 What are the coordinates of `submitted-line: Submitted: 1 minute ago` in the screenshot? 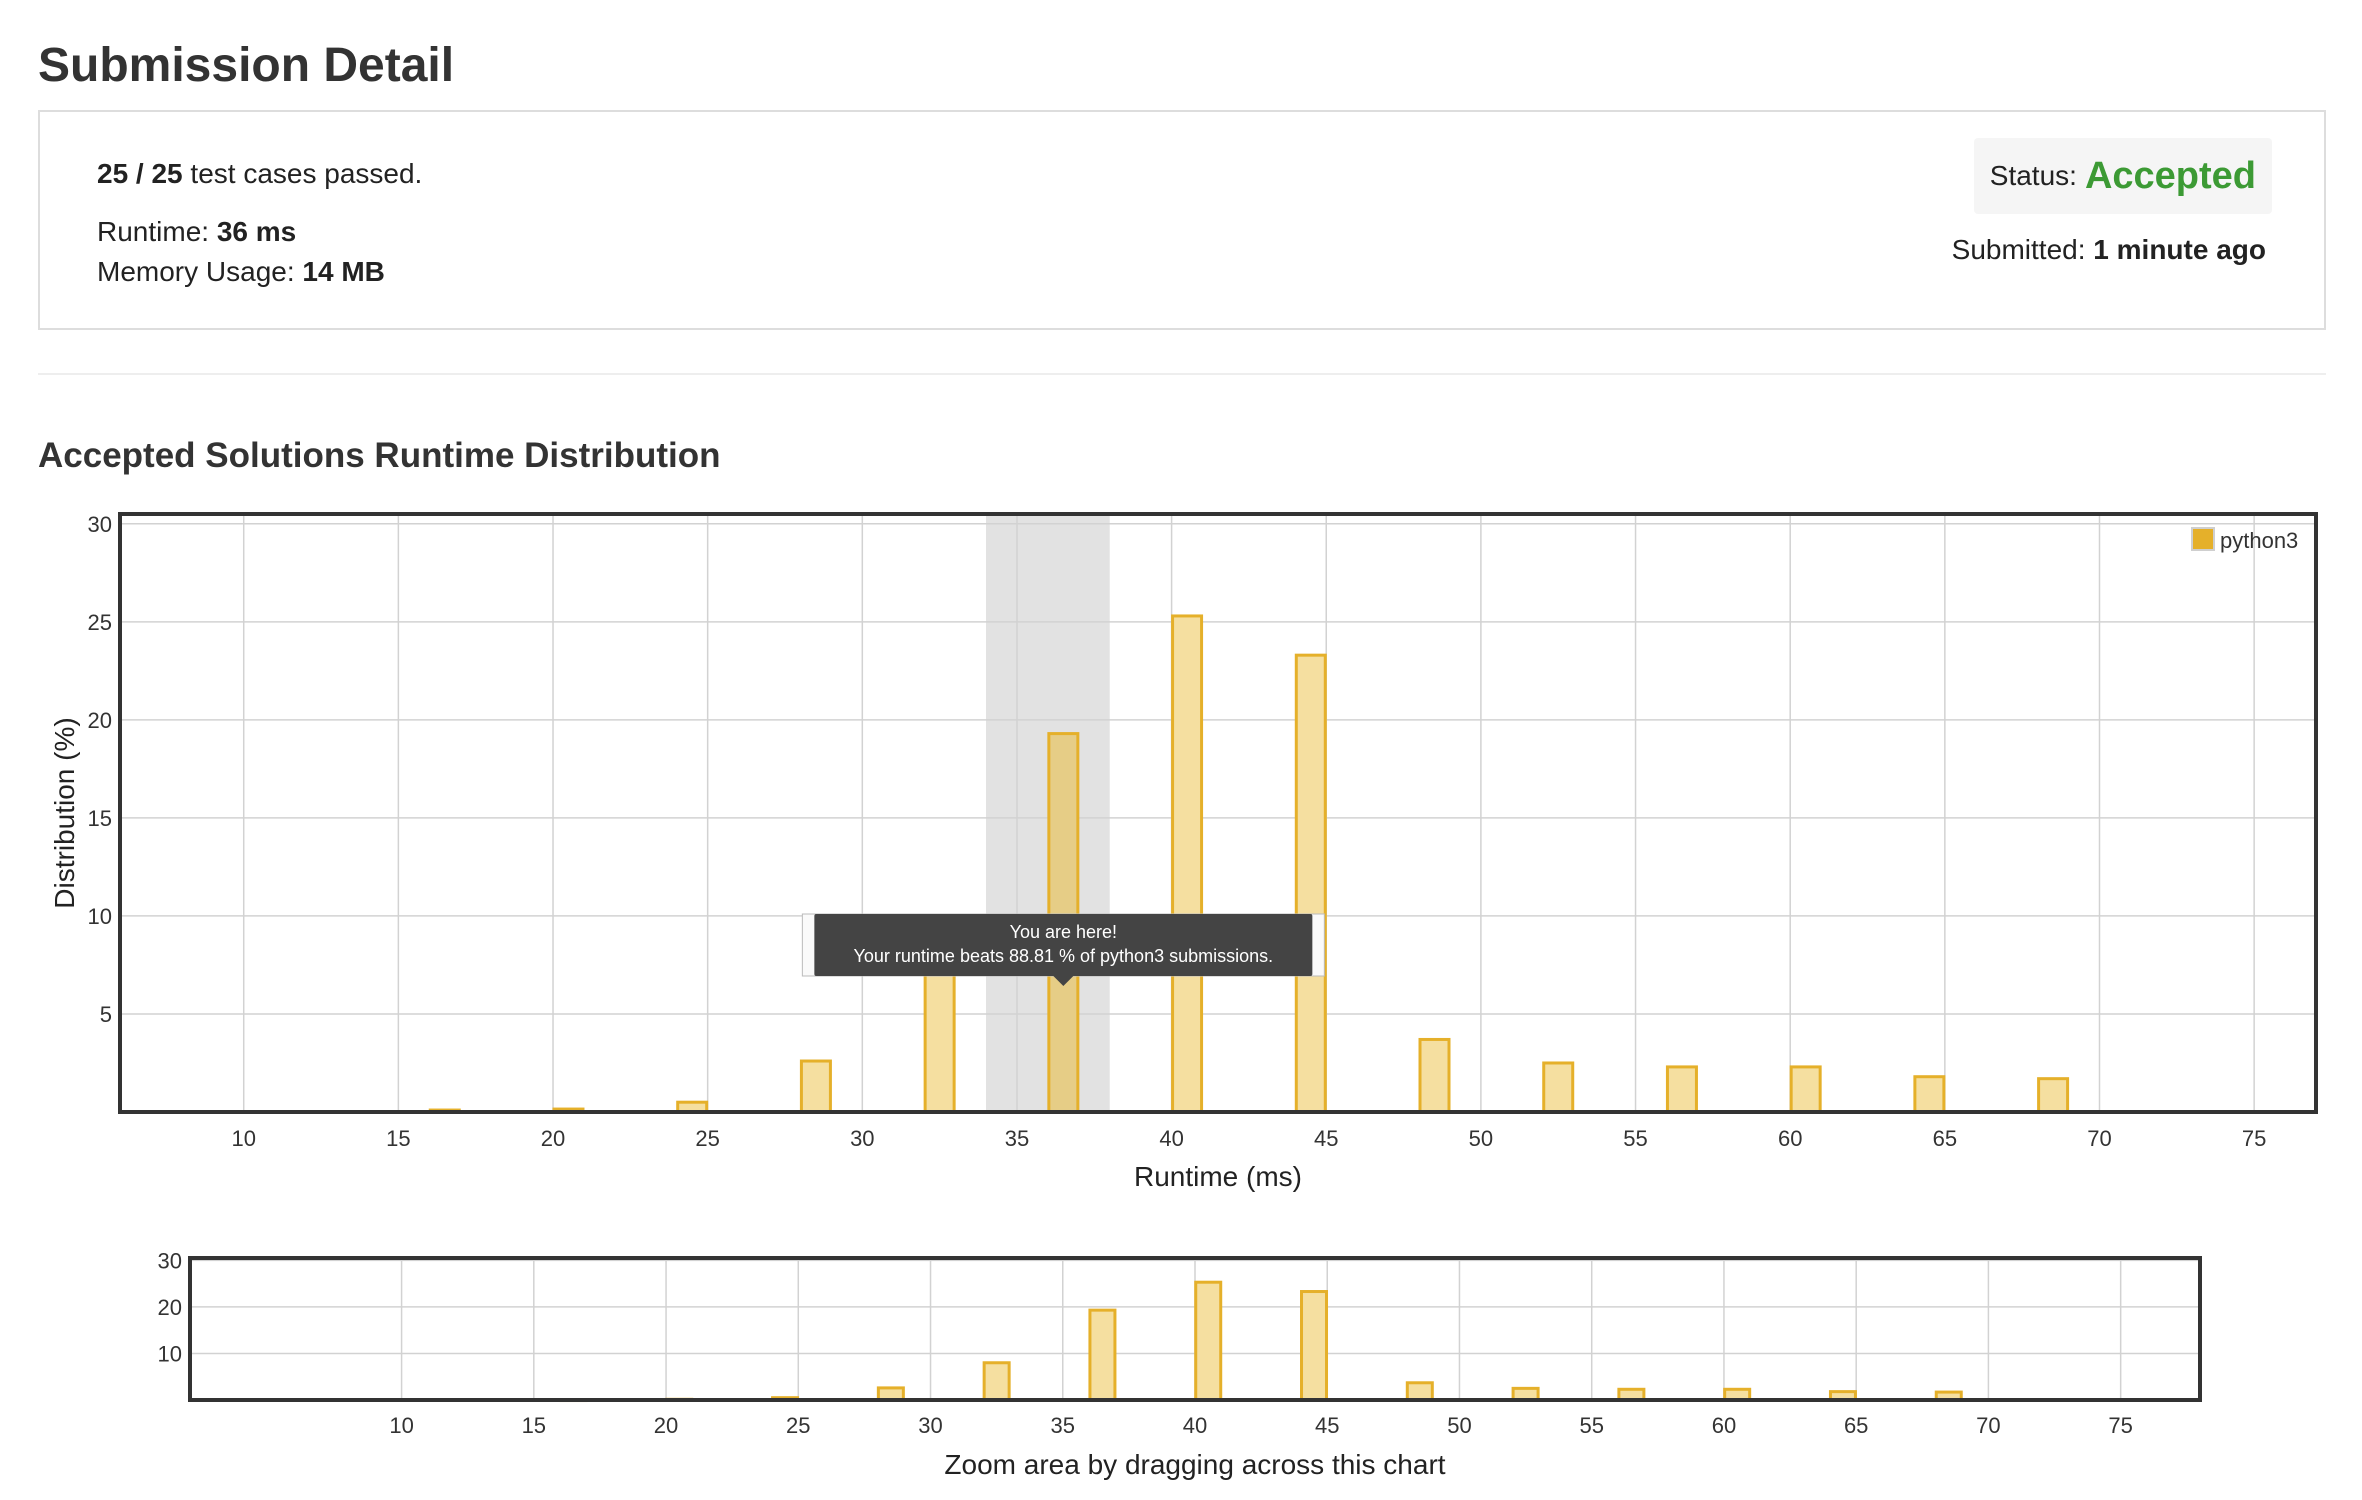 It's located at (2109, 250).